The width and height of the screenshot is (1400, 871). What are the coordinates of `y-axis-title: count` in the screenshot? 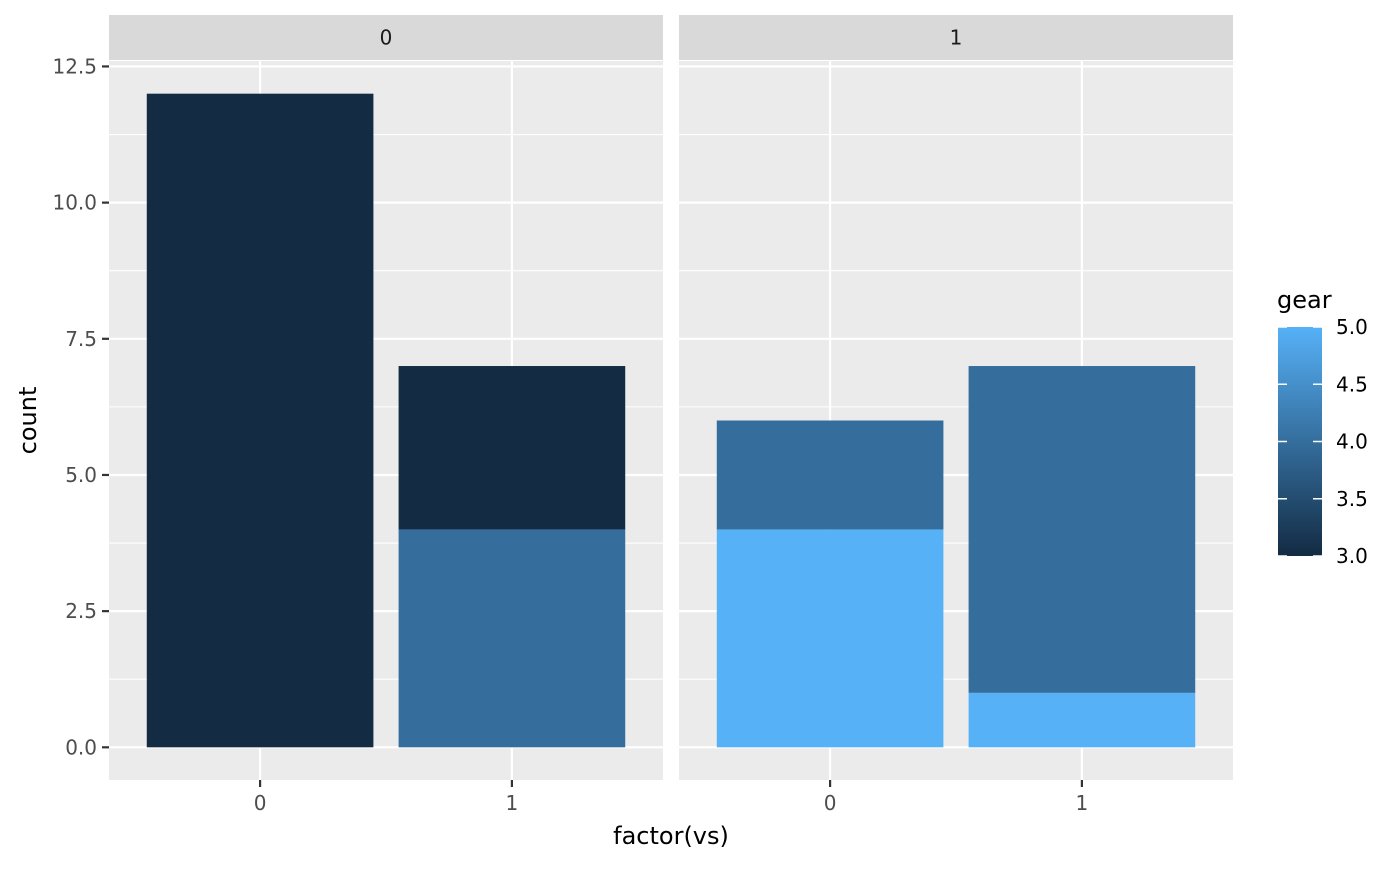 It's located at (28, 421).